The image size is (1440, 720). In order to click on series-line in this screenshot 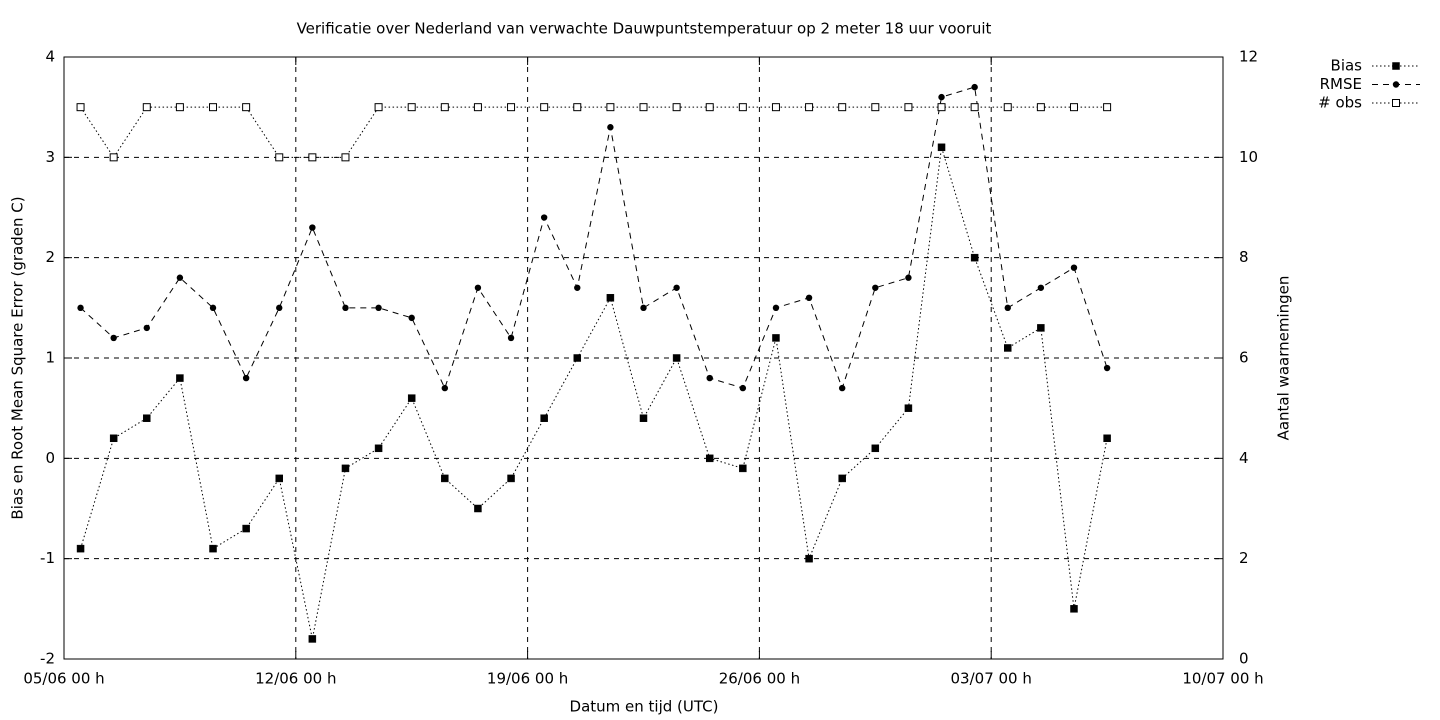, I will do `click(594, 132)`.